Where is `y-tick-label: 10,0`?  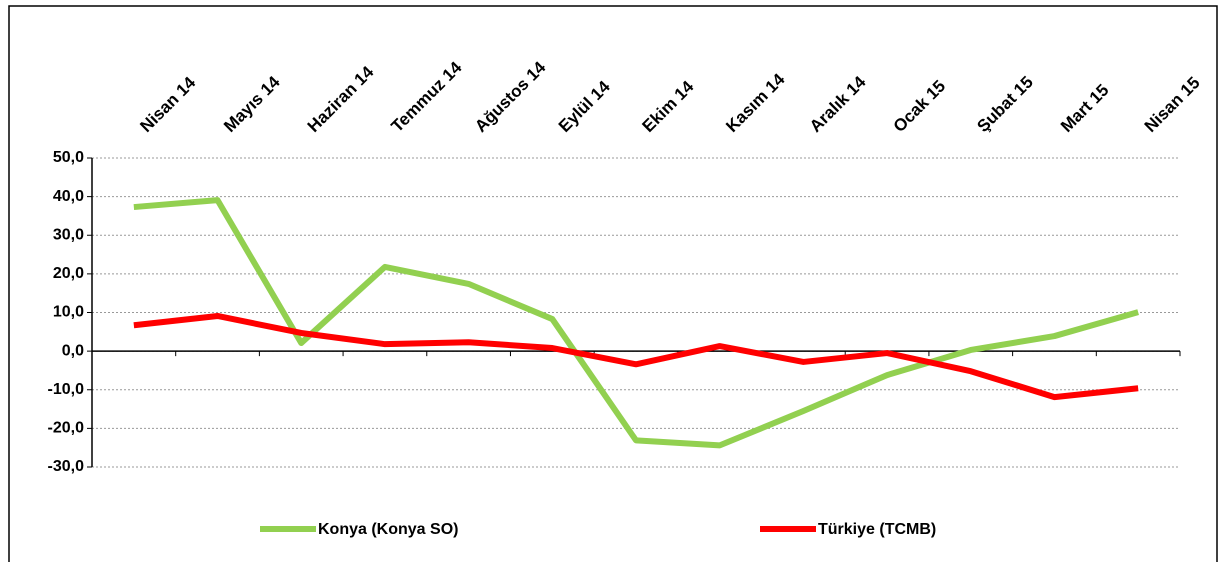 y-tick-label: 10,0 is located at coordinates (68, 312).